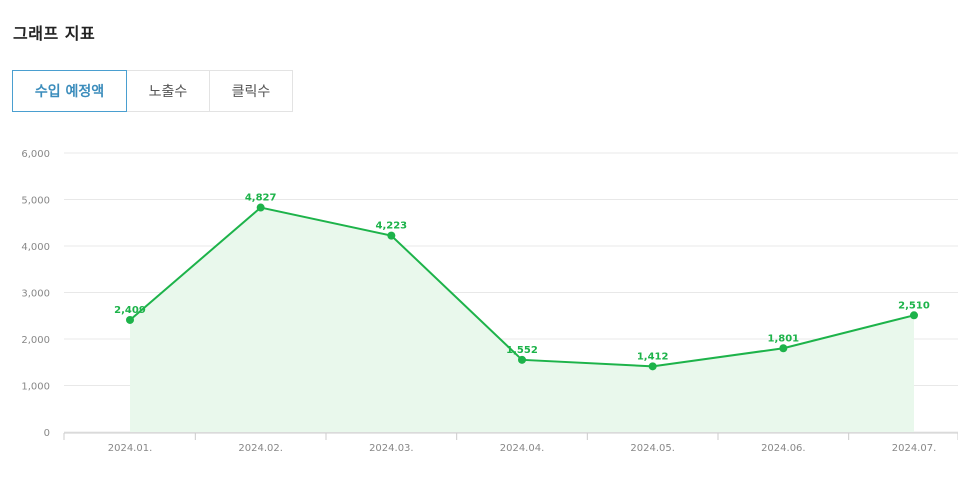 This screenshot has width=958, height=497. I want to click on x-tick-label: 2024.02., so click(260, 448).